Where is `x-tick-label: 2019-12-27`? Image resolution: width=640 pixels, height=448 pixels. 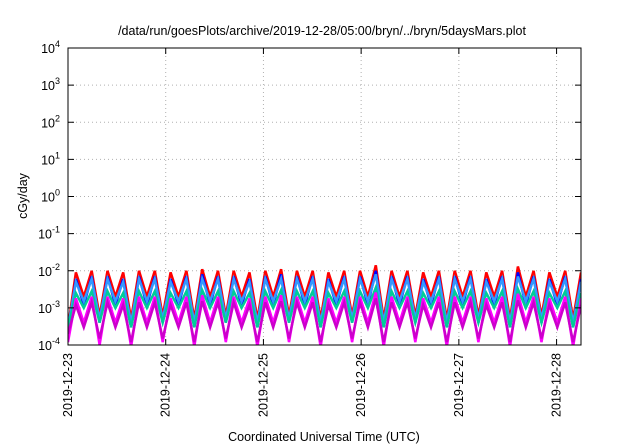
x-tick-label: 2019-12-27 is located at coordinates (459, 385).